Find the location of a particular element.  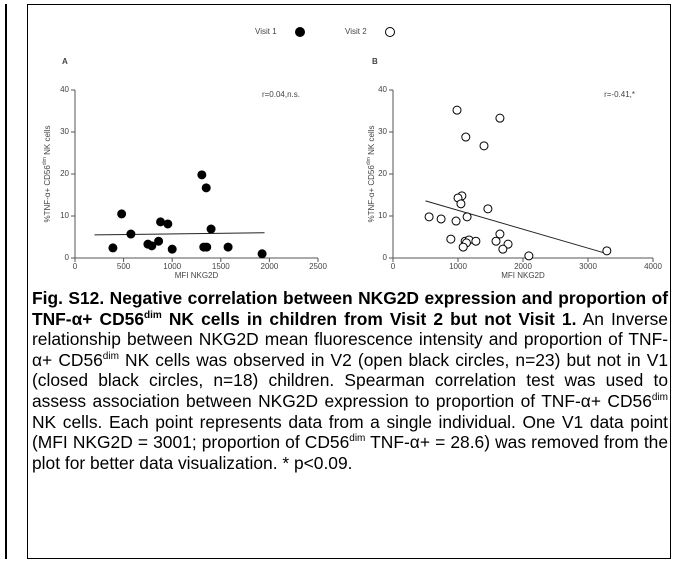

x-tick-label: 3000 is located at coordinates (588, 266).